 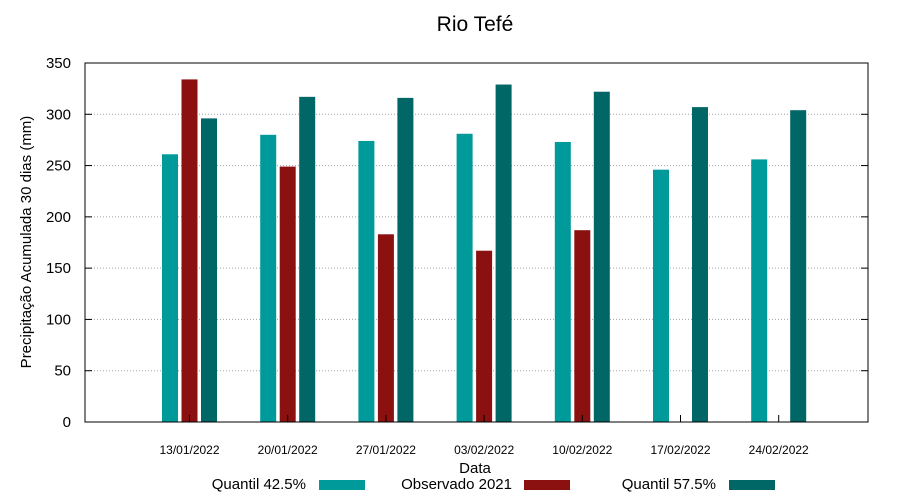 I want to click on y-tick-label: 350, so click(x=58, y=63).